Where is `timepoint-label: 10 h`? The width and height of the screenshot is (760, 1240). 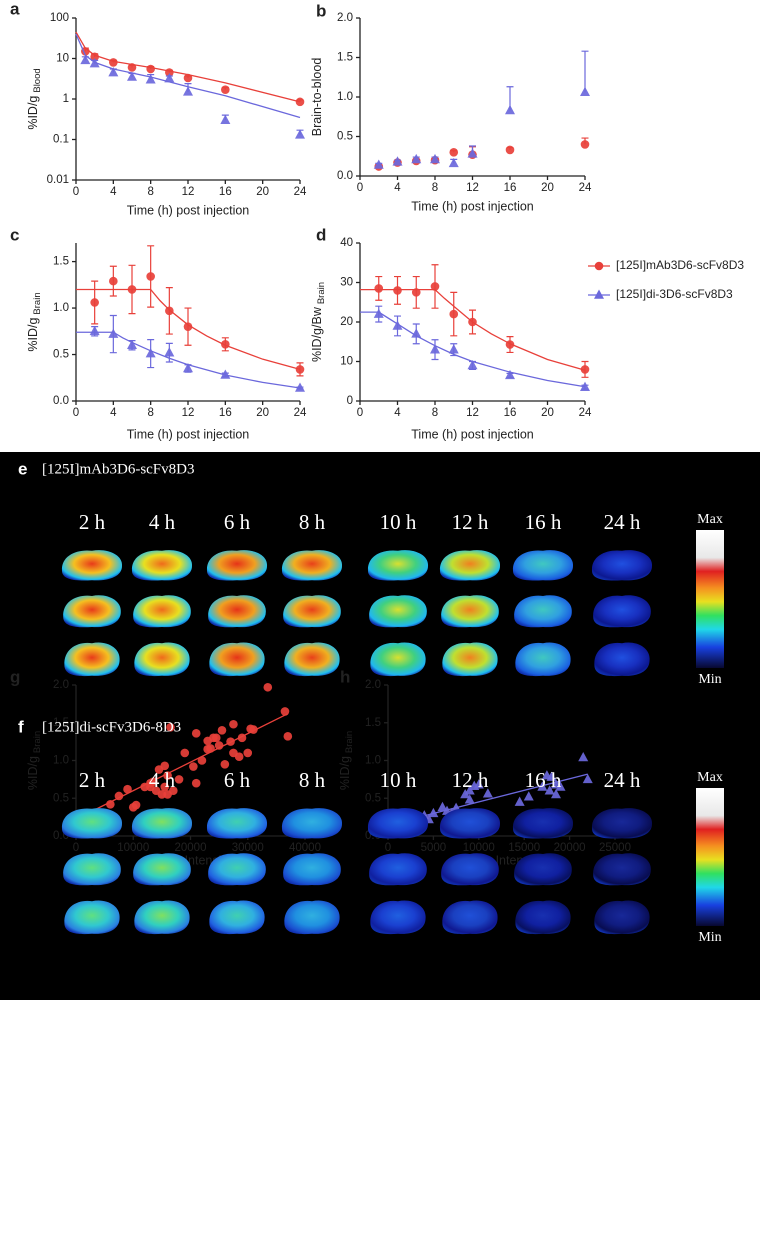 timepoint-label: 10 h is located at coordinates (398, 522).